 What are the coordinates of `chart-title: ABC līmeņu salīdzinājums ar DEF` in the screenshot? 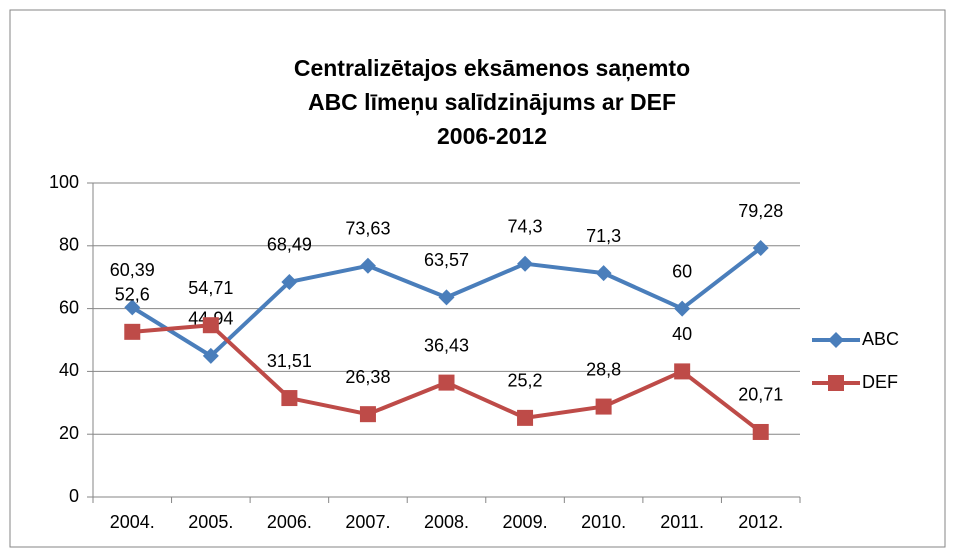 It's located at (492, 102).